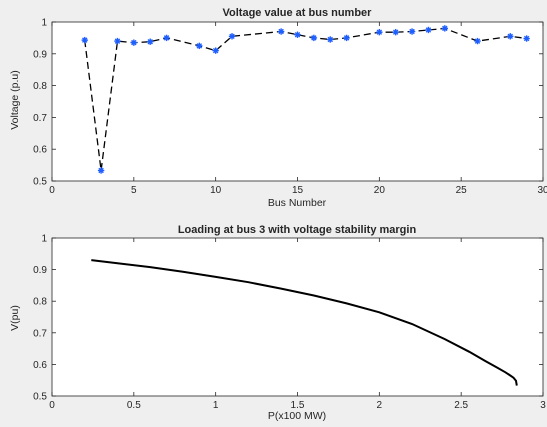 This screenshot has height=427, width=547. Describe the element at coordinates (134, 405) in the screenshot. I see `x-tick-label: 0.5` at that location.